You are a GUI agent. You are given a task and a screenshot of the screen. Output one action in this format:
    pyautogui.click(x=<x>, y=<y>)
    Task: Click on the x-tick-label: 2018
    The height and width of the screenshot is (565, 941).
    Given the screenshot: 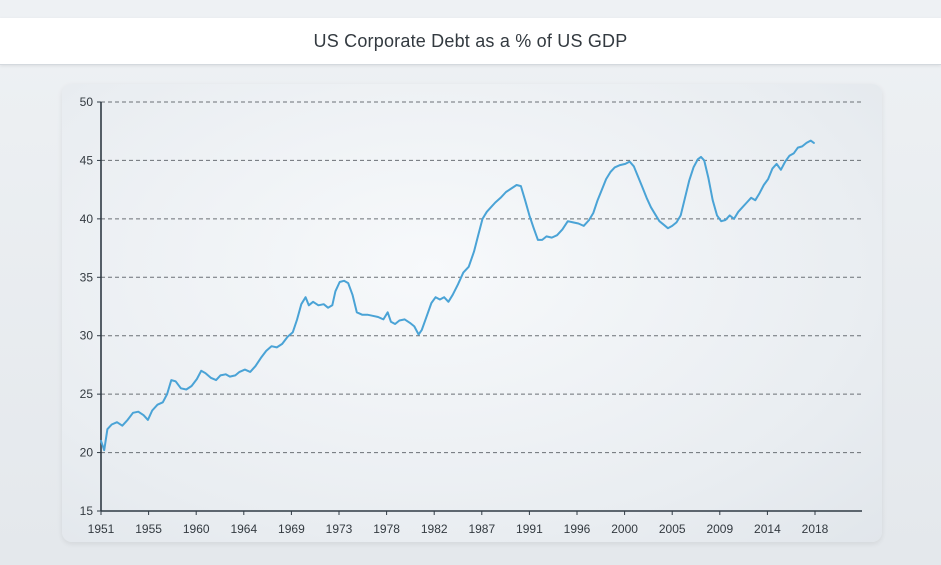 What is the action you would take?
    pyautogui.click(x=815, y=529)
    